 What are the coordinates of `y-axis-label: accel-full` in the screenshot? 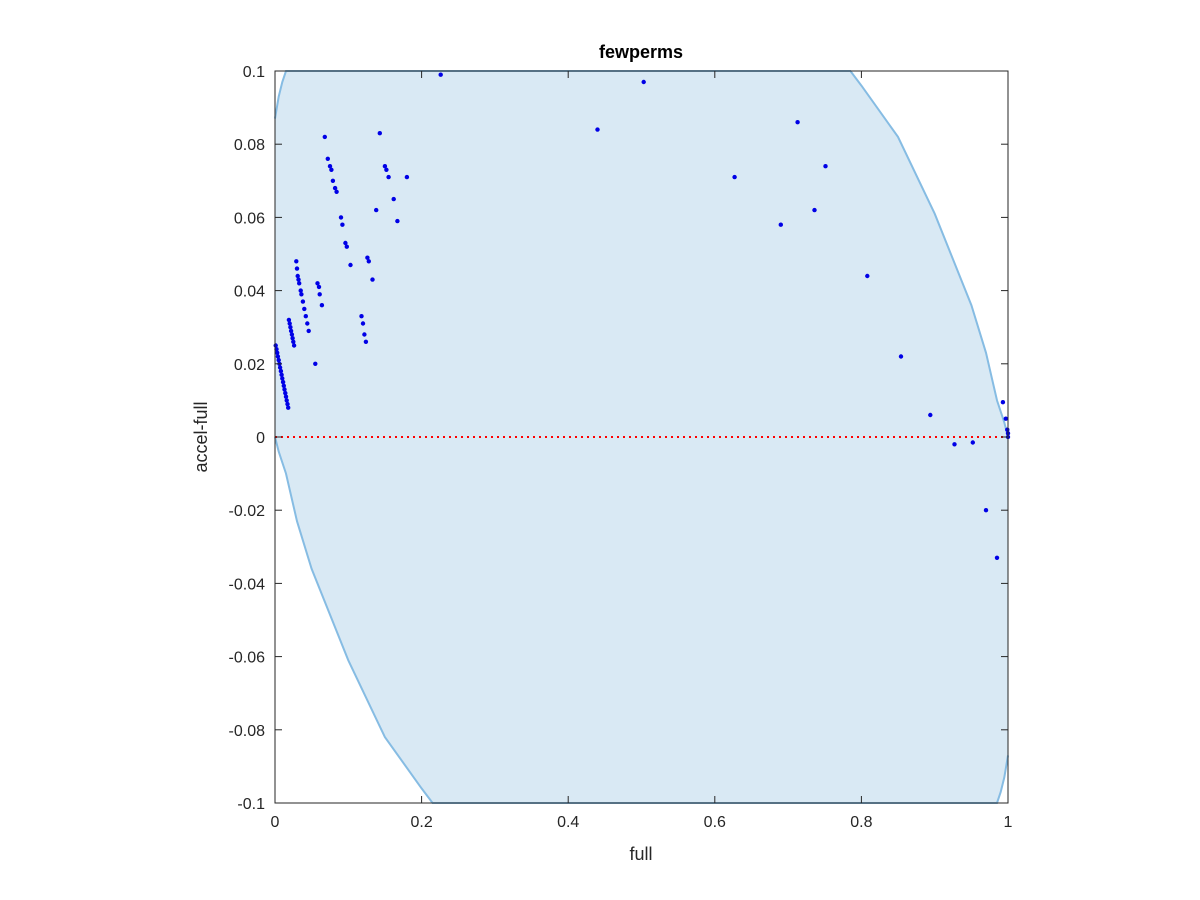 It's located at (201, 436).